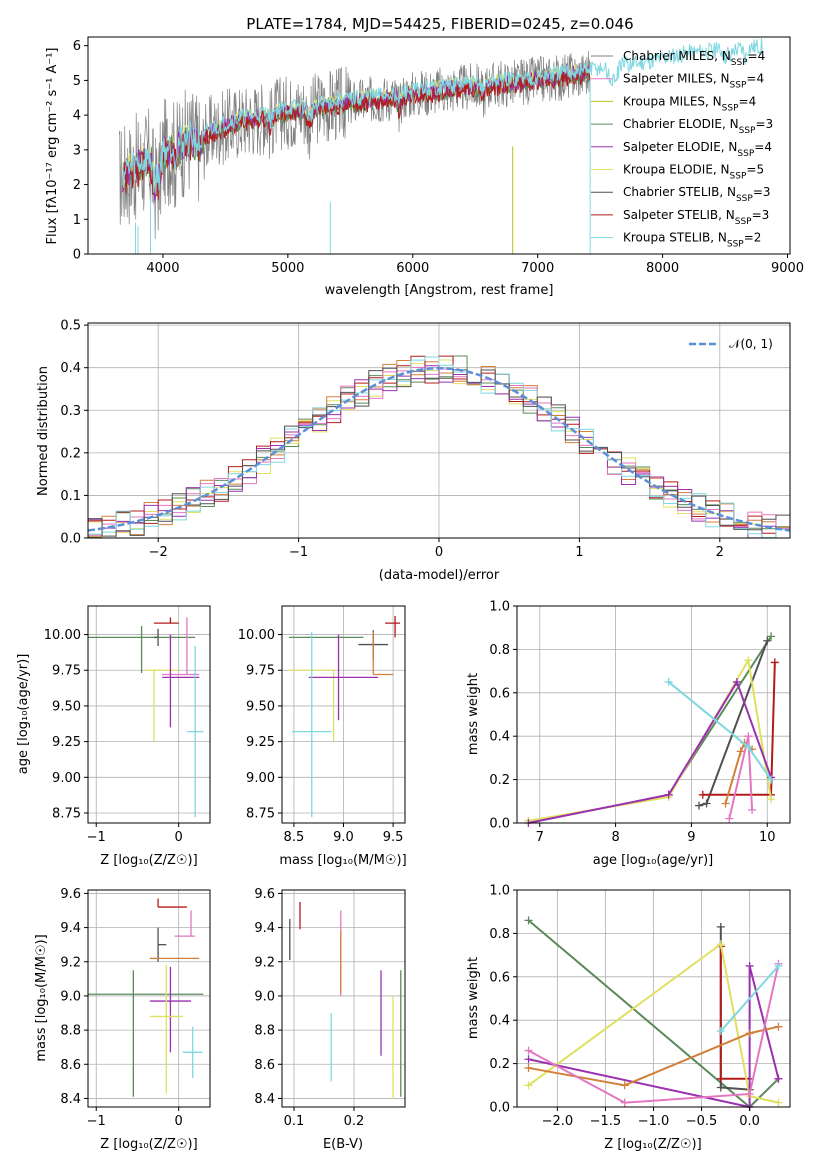 The height and width of the screenshot is (1170, 819). I want to click on age_vs_Z-ytick-label: 10.00, so click(62, 635).